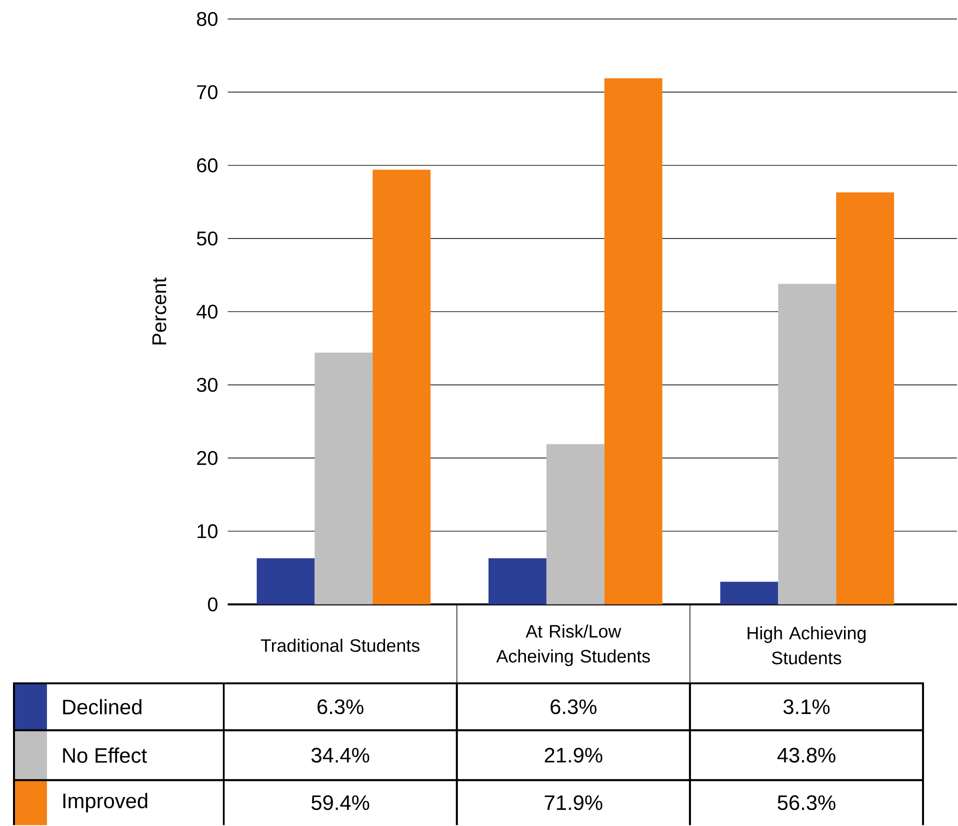 The height and width of the screenshot is (826, 958). I want to click on legend-label: Declined, so click(102, 706).